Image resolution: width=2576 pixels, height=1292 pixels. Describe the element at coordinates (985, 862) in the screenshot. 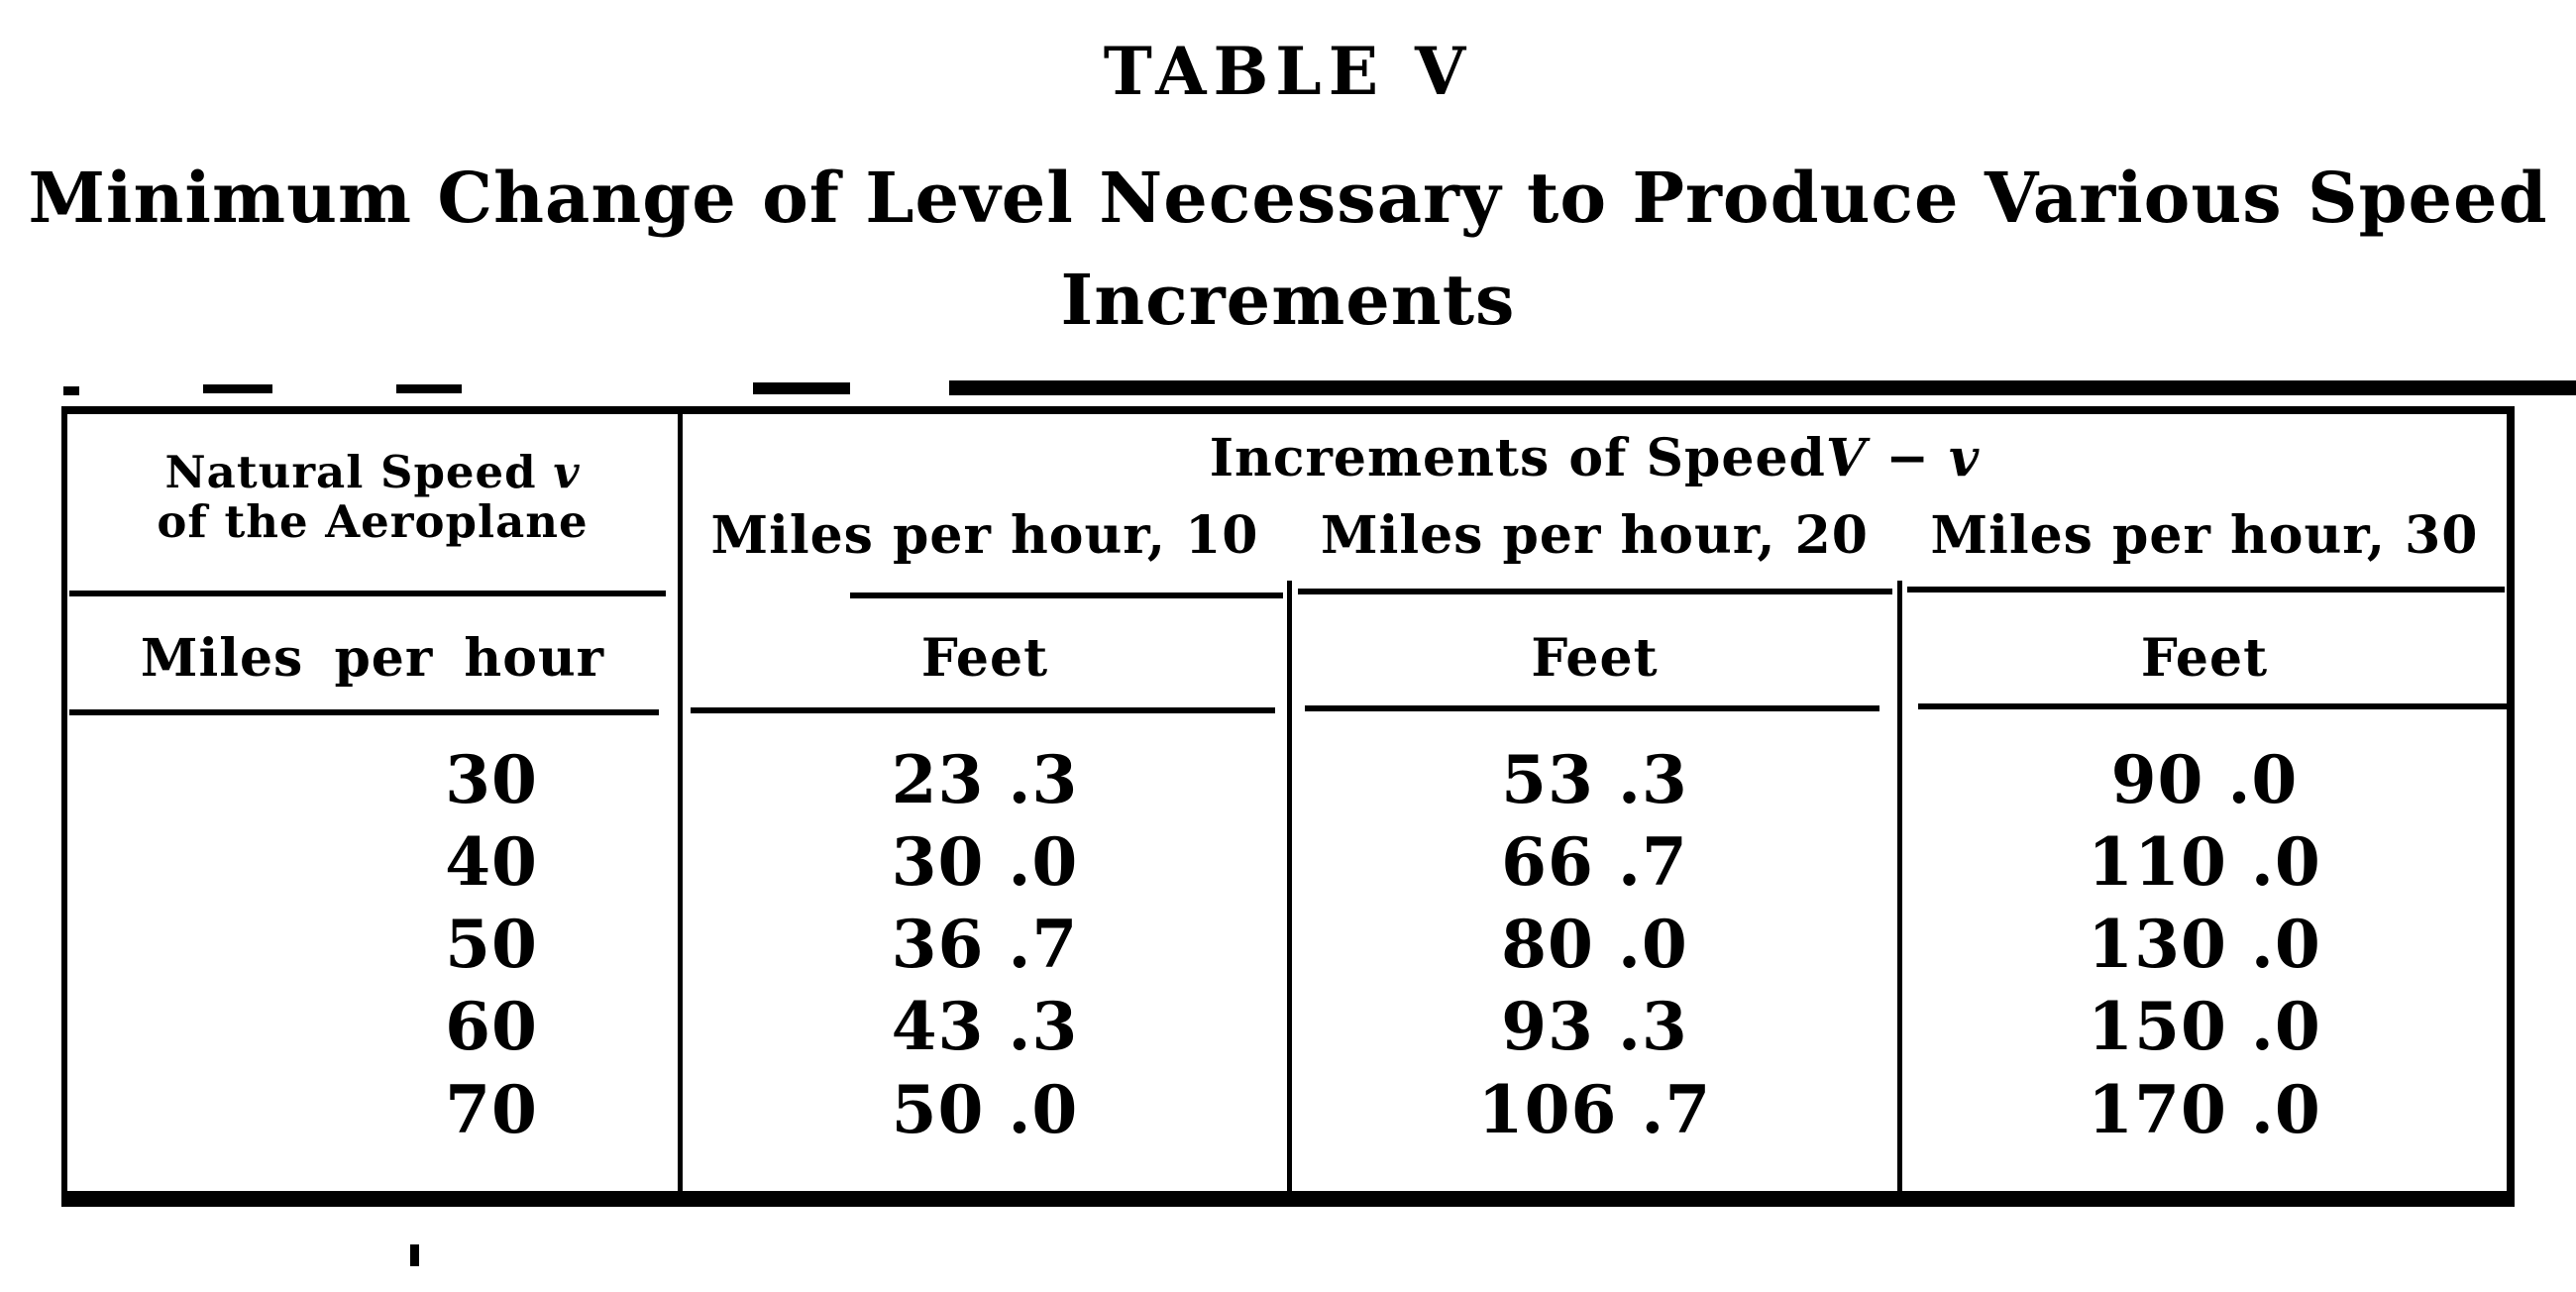

I see `cell-value: 30 .0` at that location.